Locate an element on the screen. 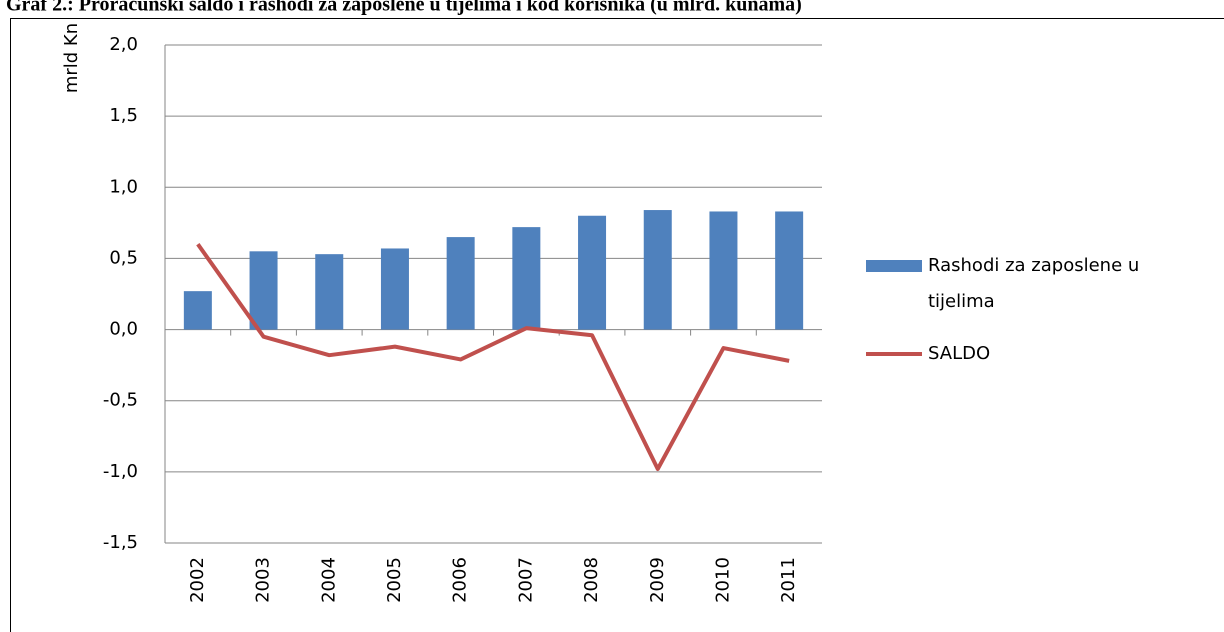  x-tick-label: 2009 is located at coordinates (657, 580).